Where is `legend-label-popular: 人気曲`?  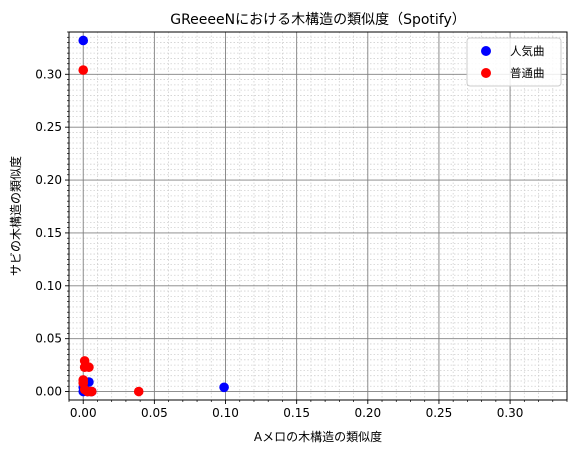 legend-label-popular: 人気曲 is located at coordinates (527, 51).